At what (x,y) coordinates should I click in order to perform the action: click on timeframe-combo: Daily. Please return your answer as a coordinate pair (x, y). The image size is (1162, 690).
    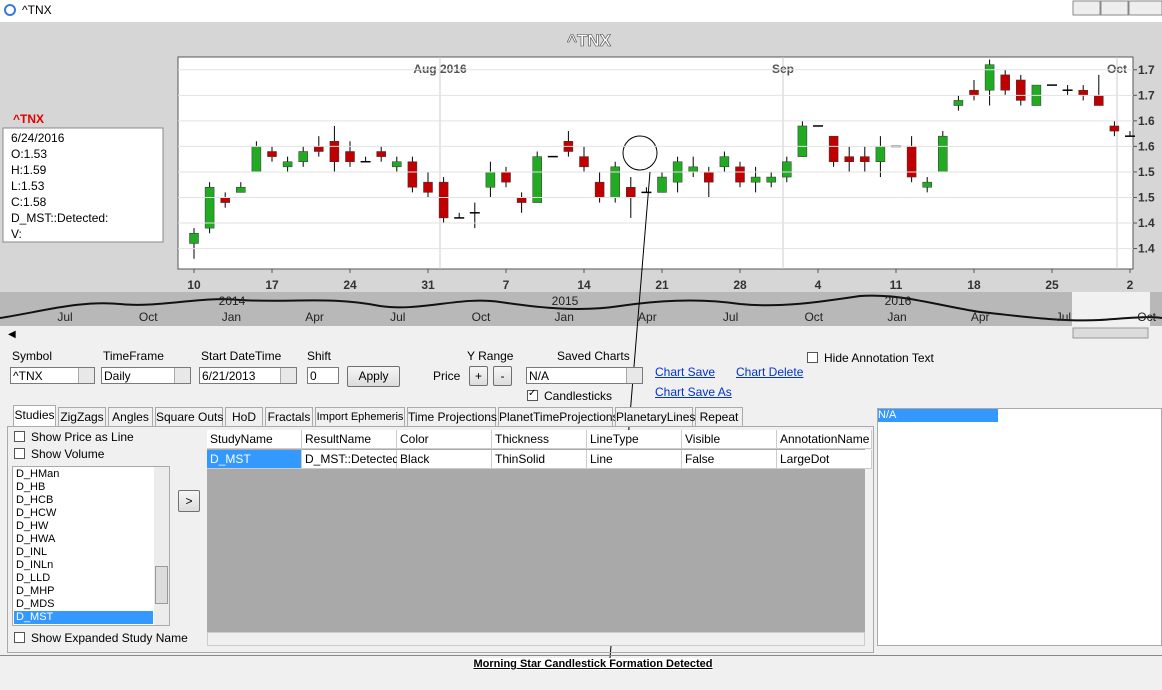
    Looking at the image, I should click on (146, 375).